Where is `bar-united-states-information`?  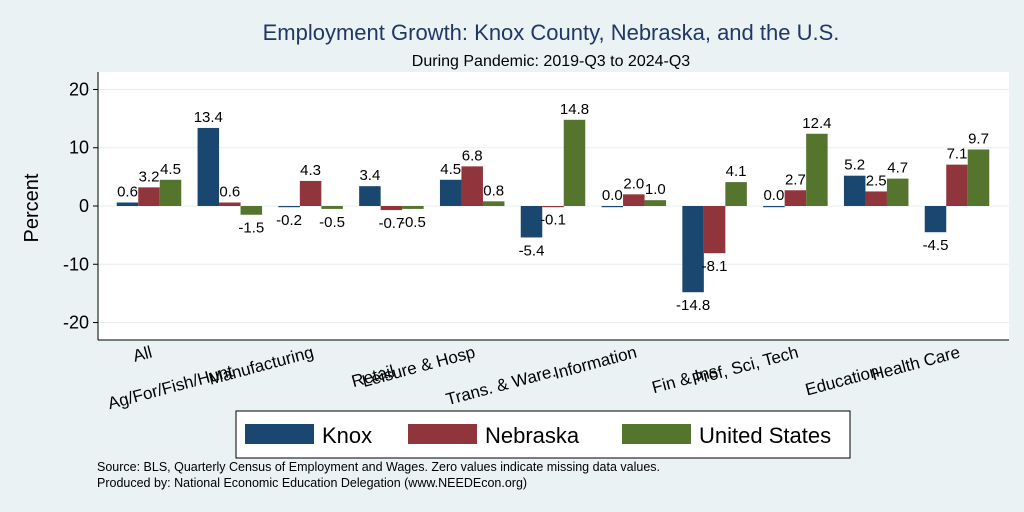 bar-united-states-information is located at coordinates (655, 203).